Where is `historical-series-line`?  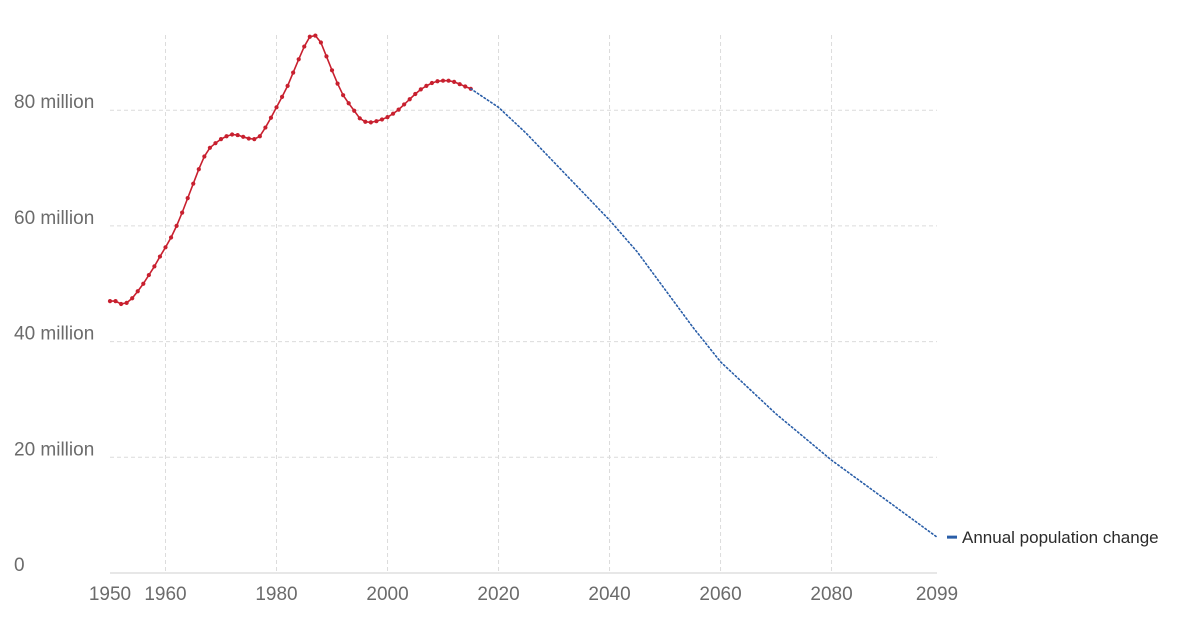
historical-series-line is located at coordinates (290, 169).